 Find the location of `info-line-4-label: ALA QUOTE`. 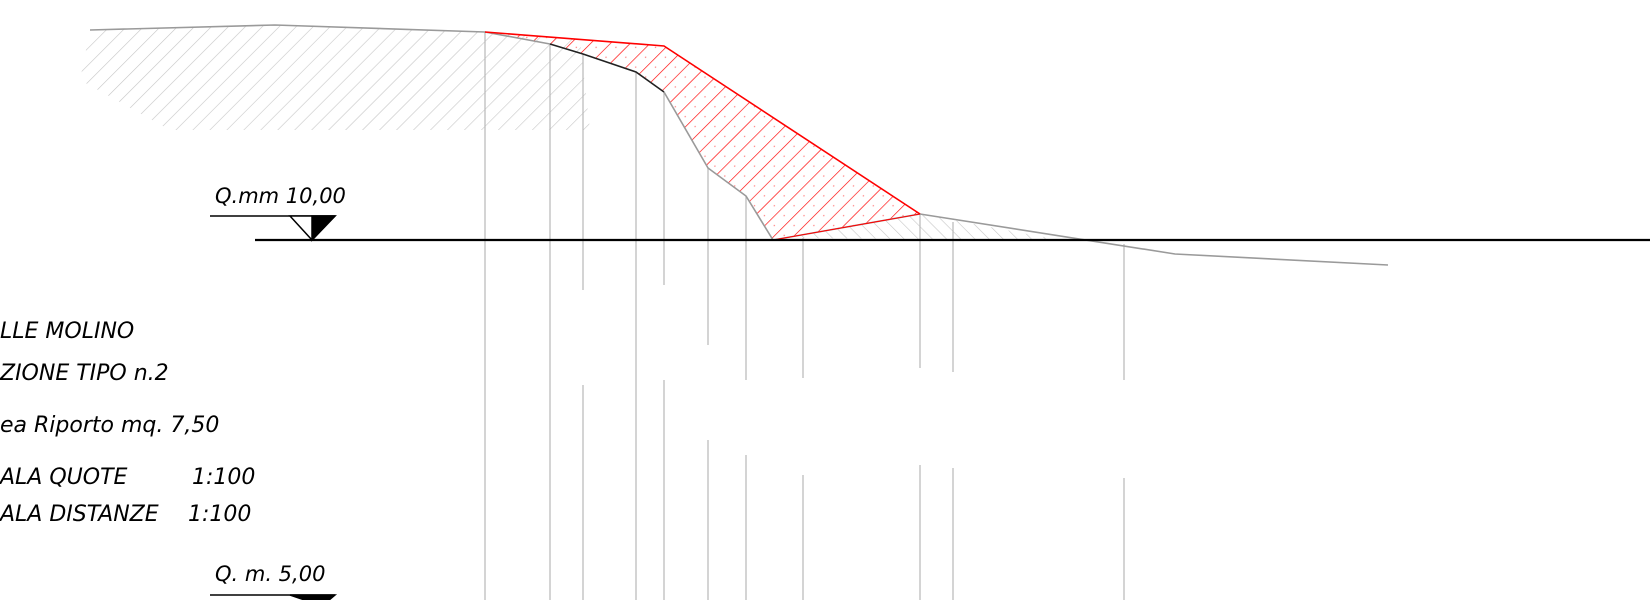

info-line-4-label: ALA QUOTE is located at coordinates (64, 477).